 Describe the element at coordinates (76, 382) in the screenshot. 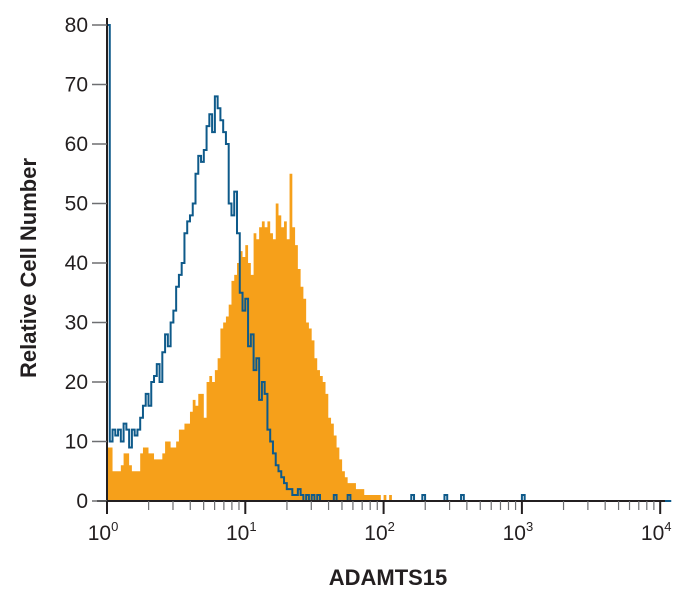

I see `y-tick-label: 20` at that location.